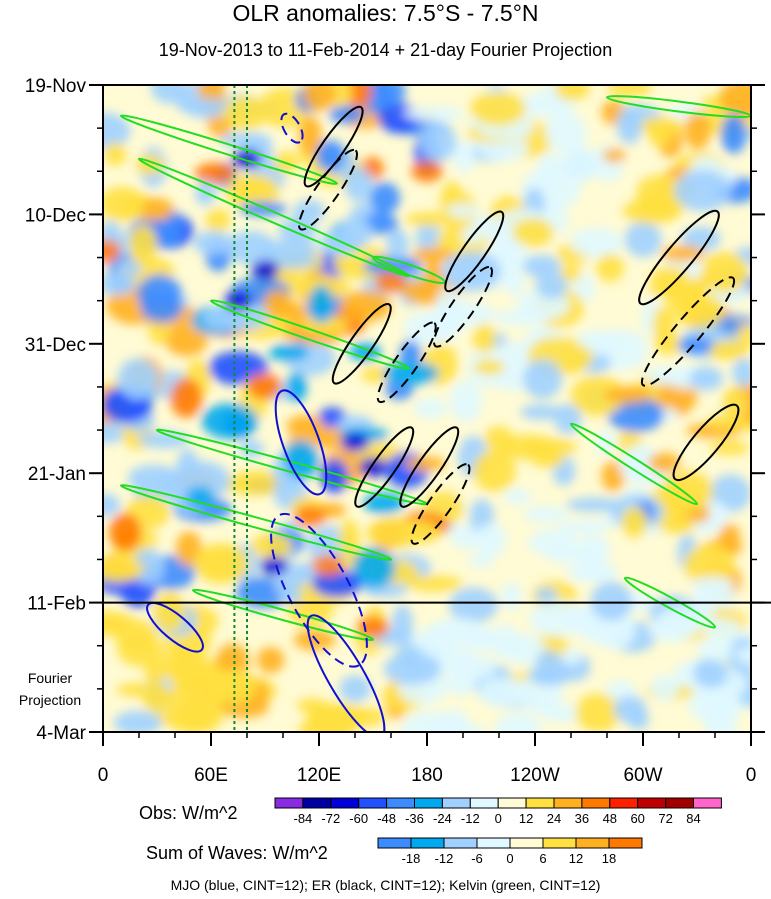 This screenshot has height=899, width=771. What do you see at coordinates (637, 818) in the screenshot?
I see `colorbar-label: 60` at bounding box center [637, 818].